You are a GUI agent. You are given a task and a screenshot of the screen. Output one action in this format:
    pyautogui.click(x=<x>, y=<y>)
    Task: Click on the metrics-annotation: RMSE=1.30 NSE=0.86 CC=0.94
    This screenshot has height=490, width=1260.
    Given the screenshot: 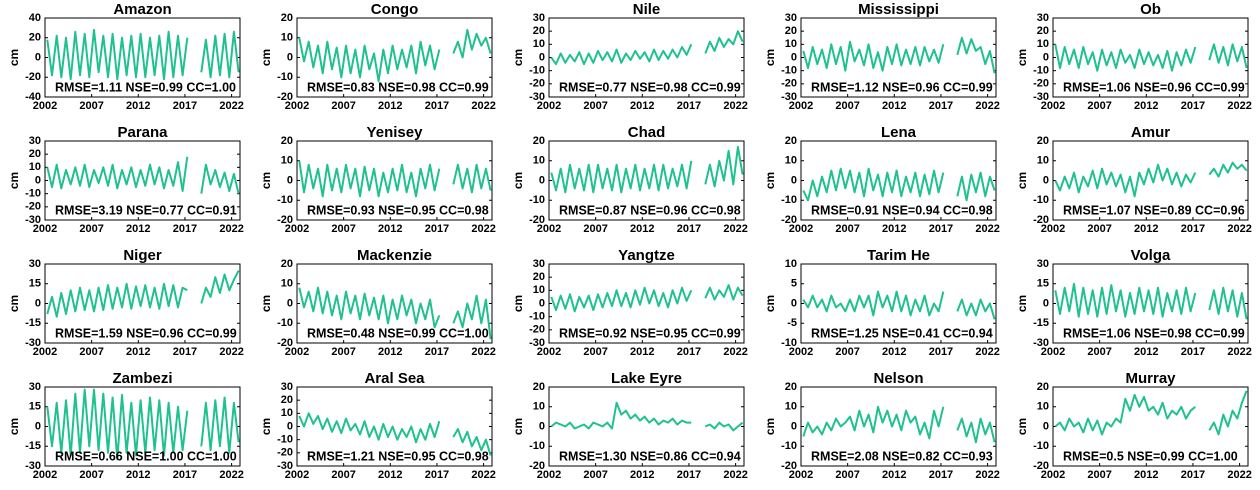 What is the action you would take?
    pyautogui.click(x=650, y=456)
    